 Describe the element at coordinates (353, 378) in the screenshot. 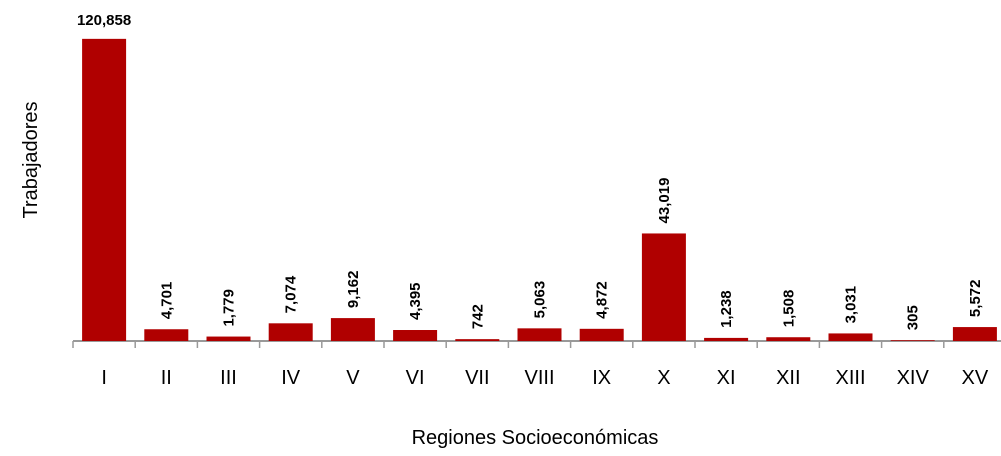

I see `x-tick-label: V` at that location.